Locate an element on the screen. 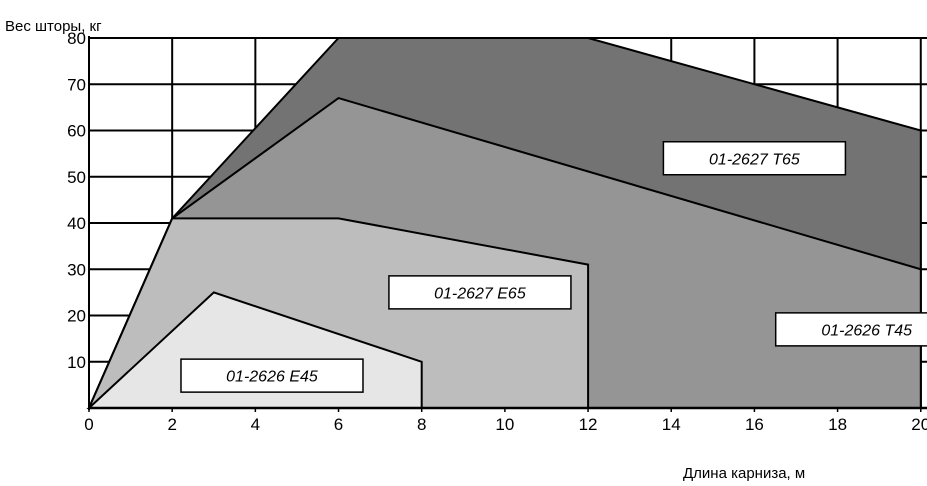  x-axis-title: Длина карниза, м is located at coordinates (744, 473).